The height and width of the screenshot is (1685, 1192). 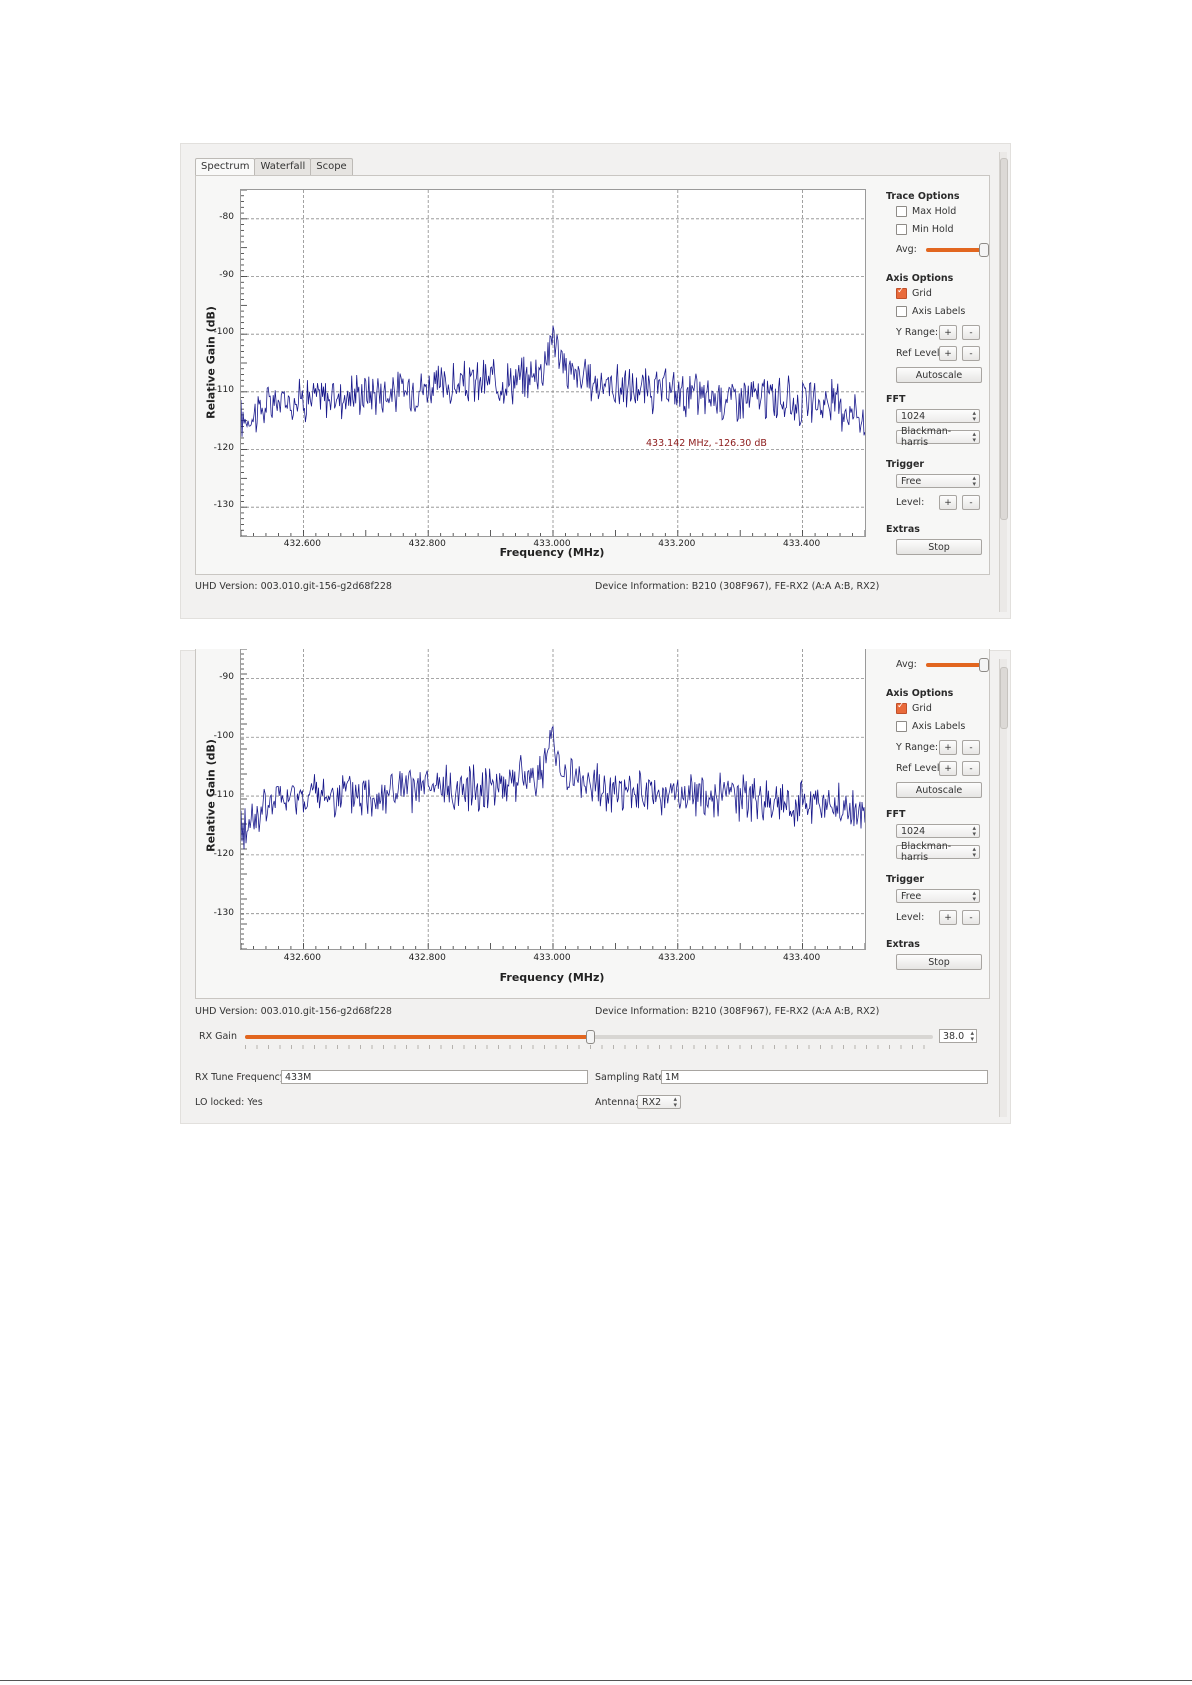 I want to click on rx-gain-slider, so click(x=589, y=1037).